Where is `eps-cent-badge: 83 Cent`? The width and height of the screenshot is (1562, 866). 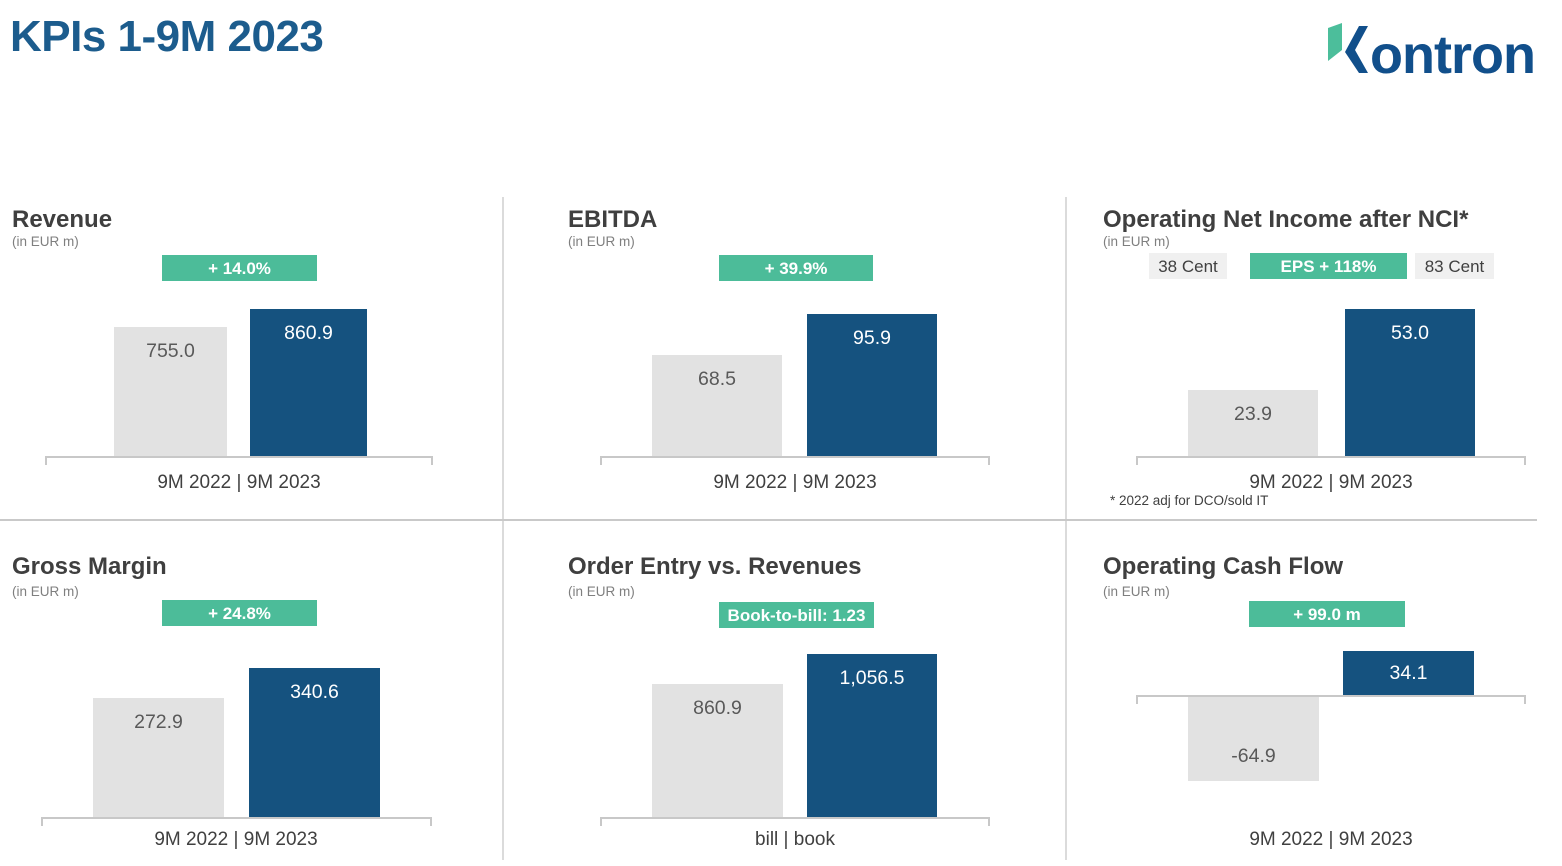
eps-cent-badge: 83 Cent is located at coordinates (1454, 266).